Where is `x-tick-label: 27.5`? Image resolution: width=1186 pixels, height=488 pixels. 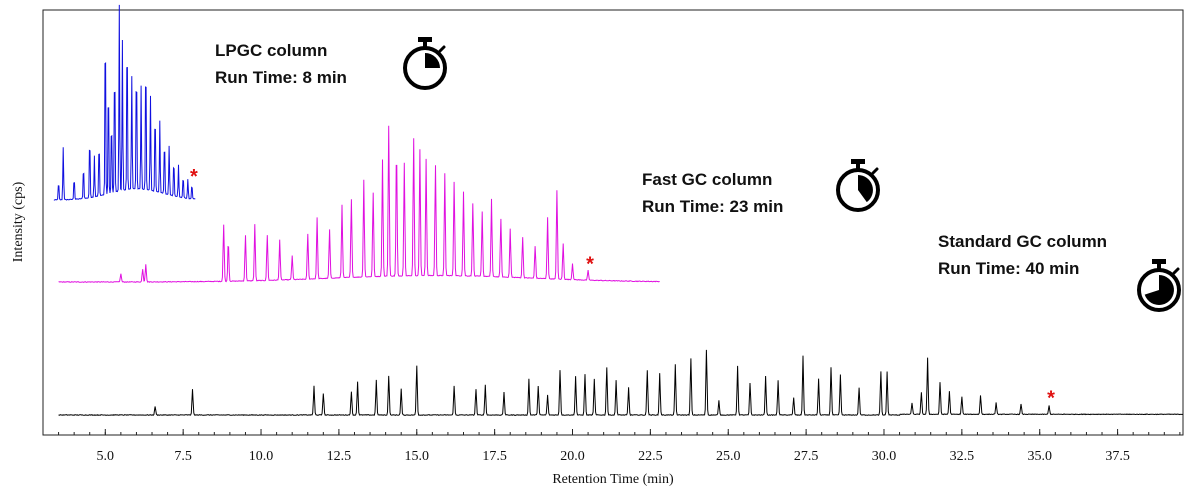 x-tick-label: 27.5 is located at coordinates (806, 456).